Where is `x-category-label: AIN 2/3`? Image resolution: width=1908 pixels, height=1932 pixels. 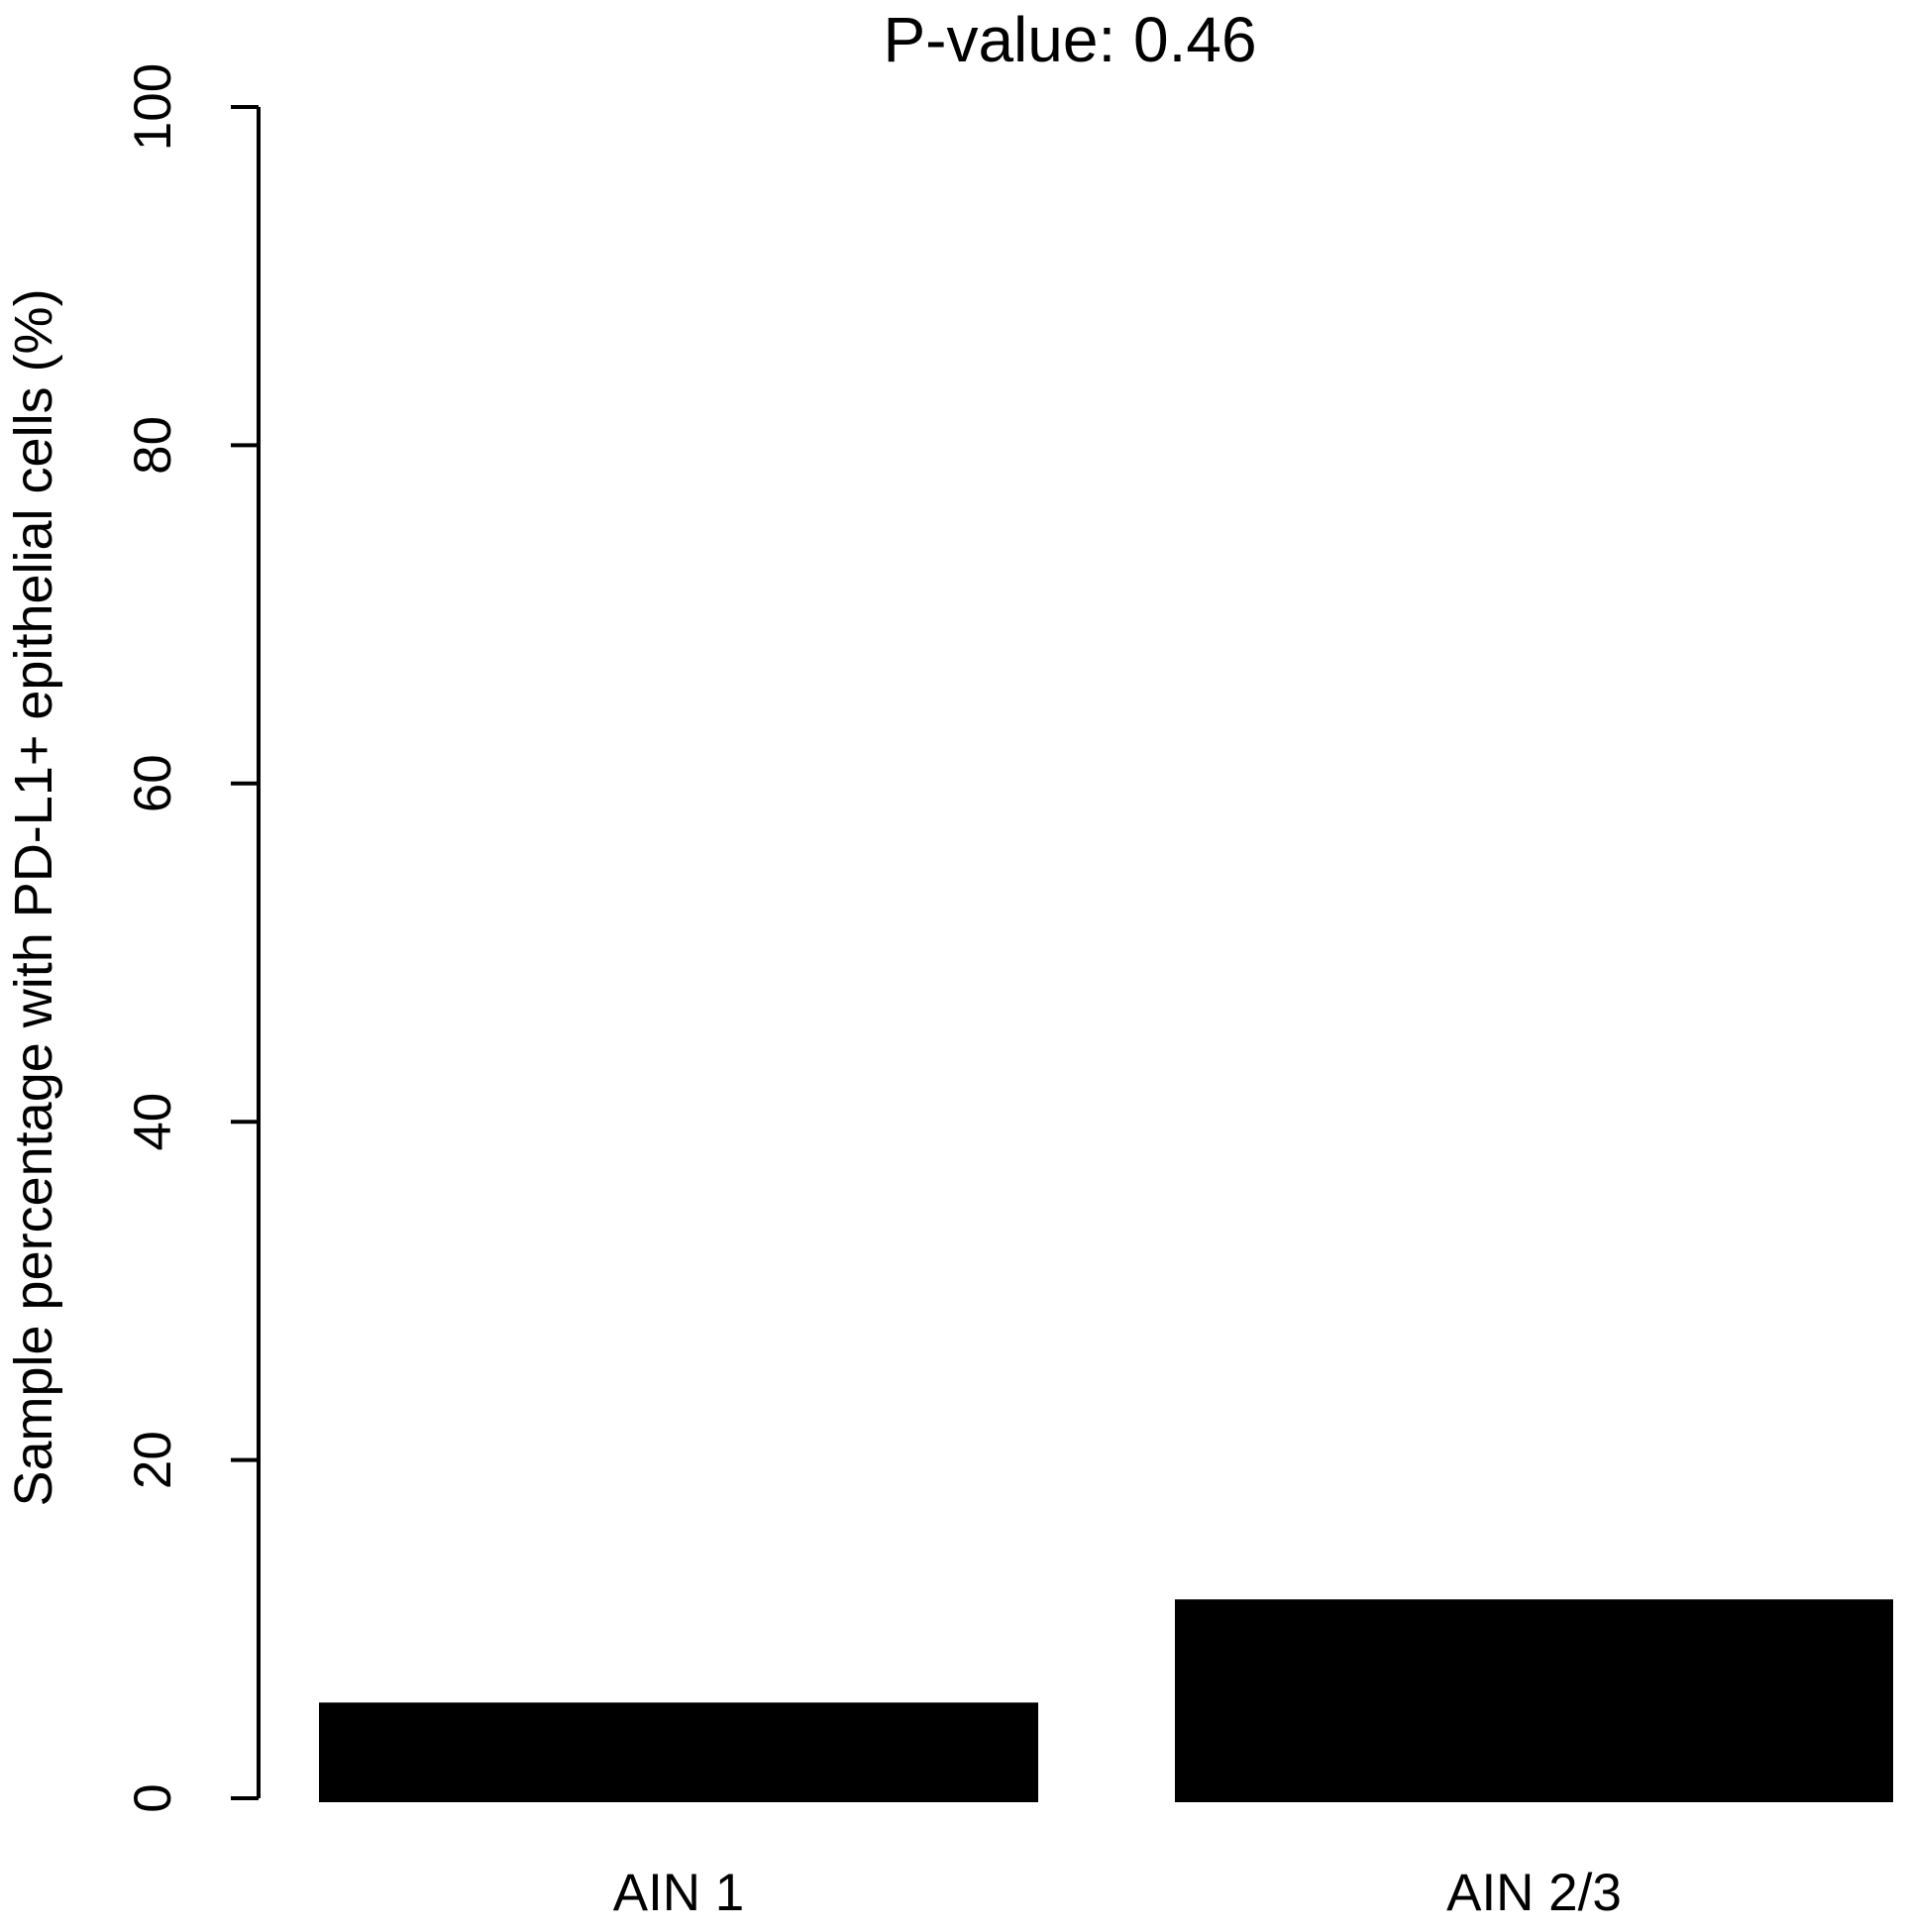
x-category-label: AIN 2/3 is located at coordinates (1534, 1893).